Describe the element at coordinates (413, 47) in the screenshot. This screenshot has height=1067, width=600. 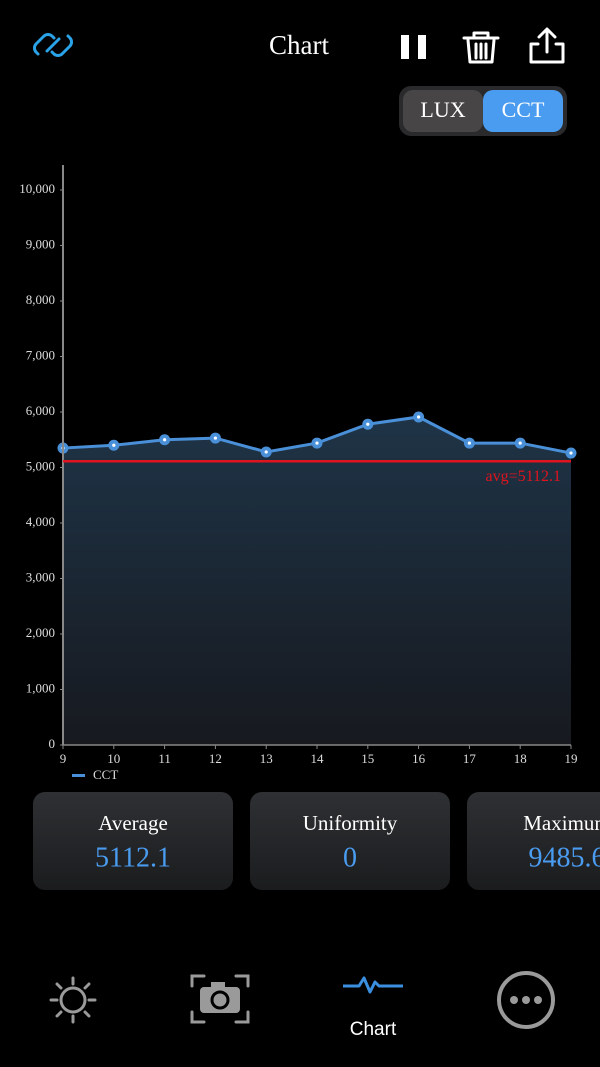
I see `pause-button` at that location.